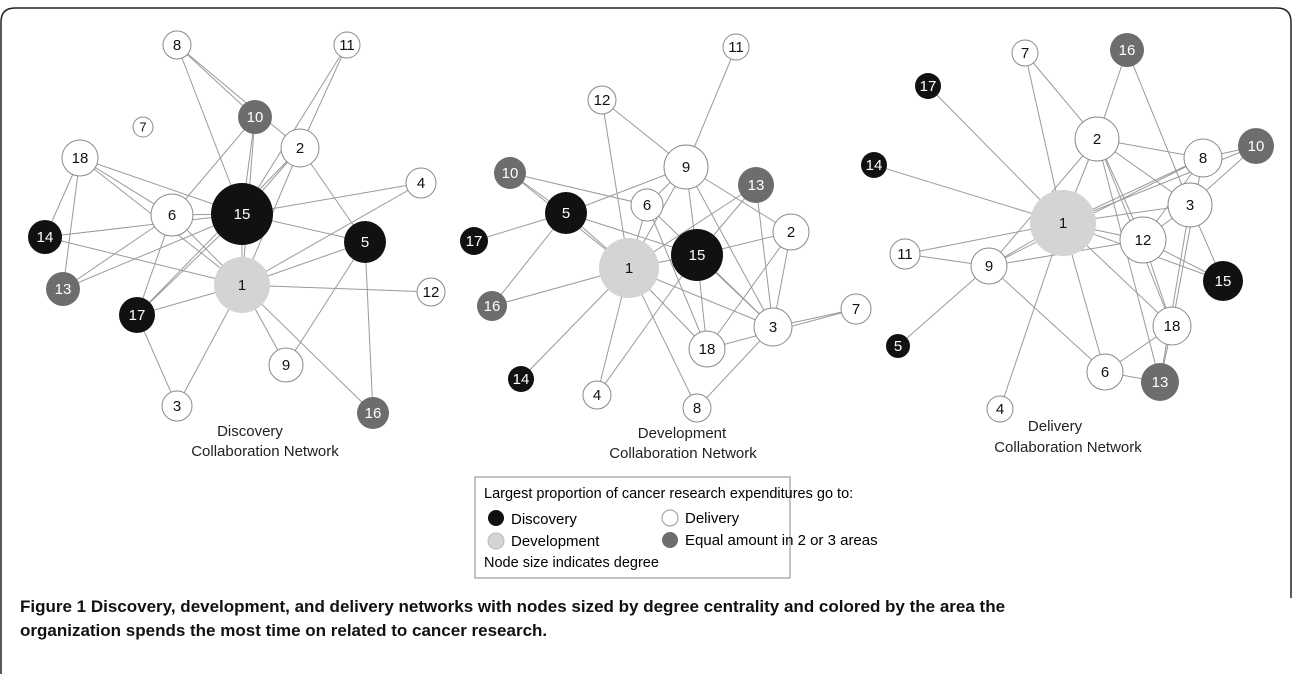 The image size is (1292, 674). I want to click on node-label: 10, so click(510, 173).